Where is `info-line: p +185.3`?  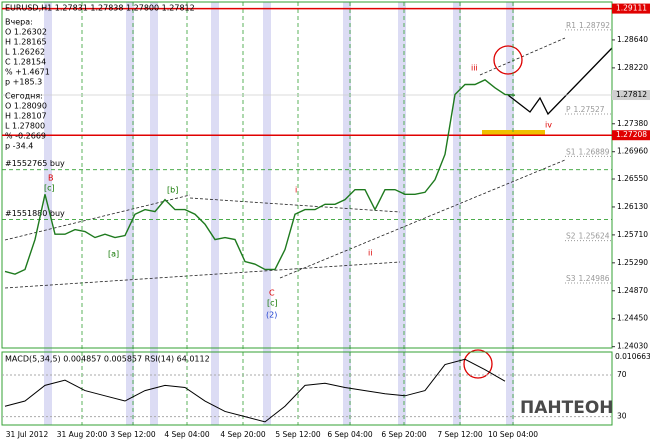
info-line: p +185.3 is located at coordinates (23, 82).